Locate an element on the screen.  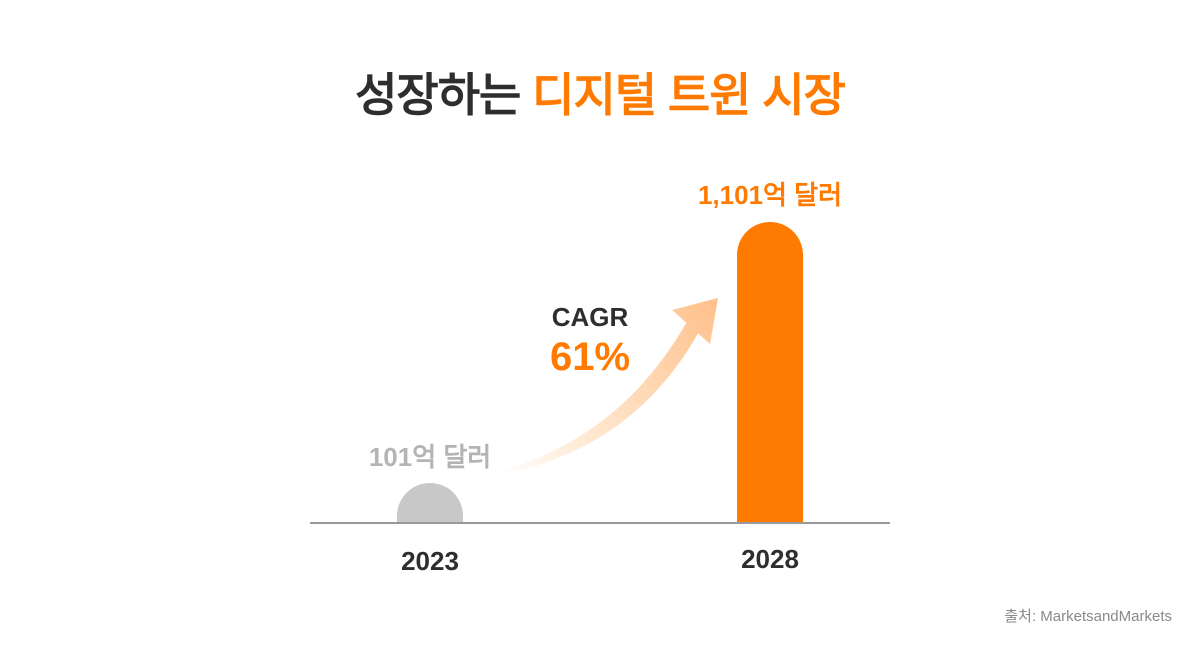
bar-value-label-2023: 101억 달러 is located at coordinates (430, 457).